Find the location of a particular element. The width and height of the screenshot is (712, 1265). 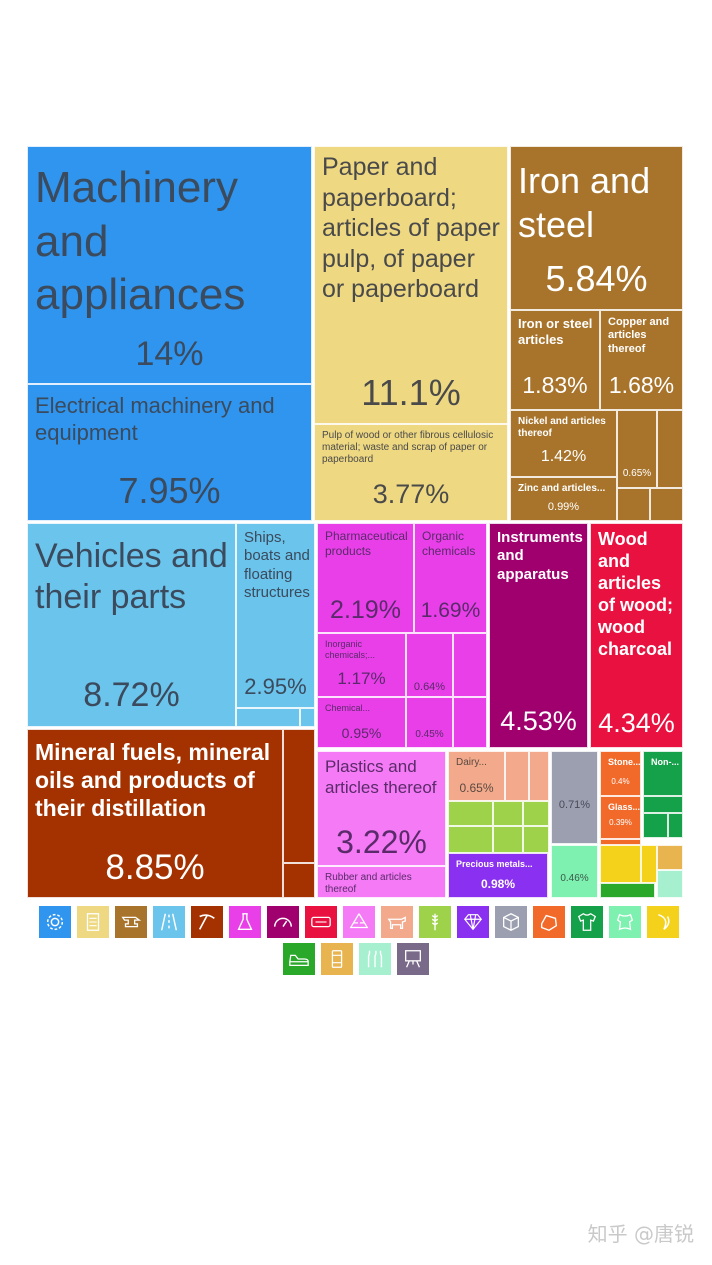

shoe-icon is located at coordinates (299, 959).